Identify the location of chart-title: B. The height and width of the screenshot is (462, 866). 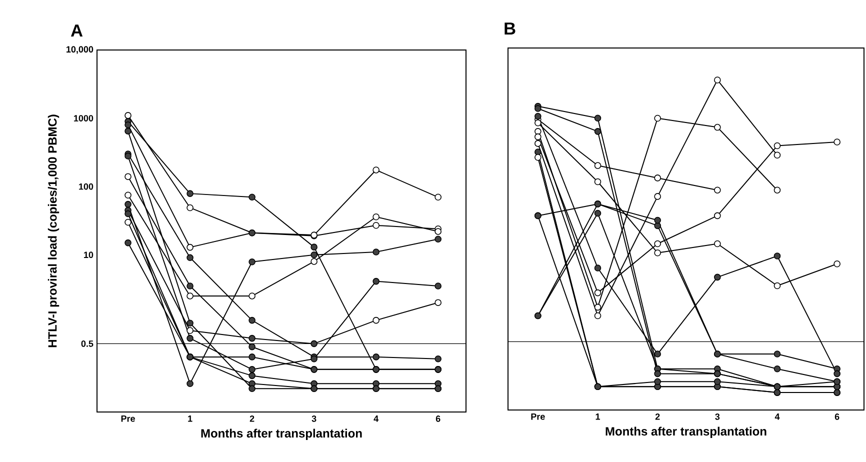
(510, 28).